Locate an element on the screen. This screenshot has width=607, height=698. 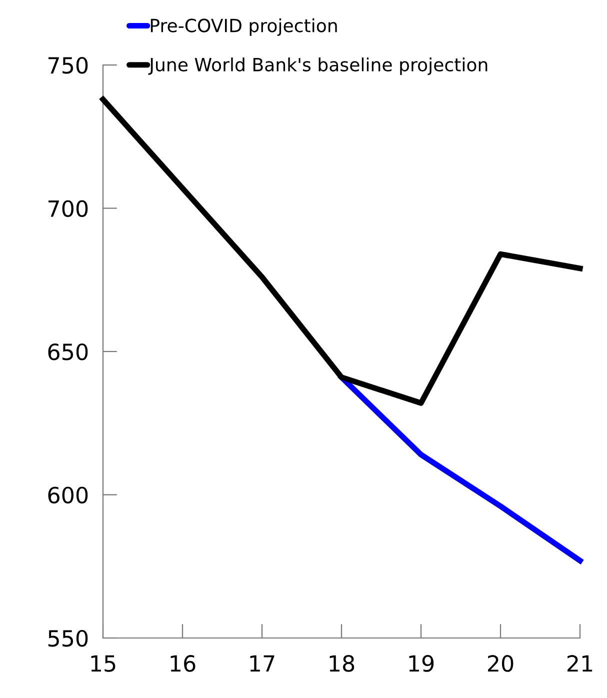
x-tick-label: 18 is located at coordinates (342, 663).